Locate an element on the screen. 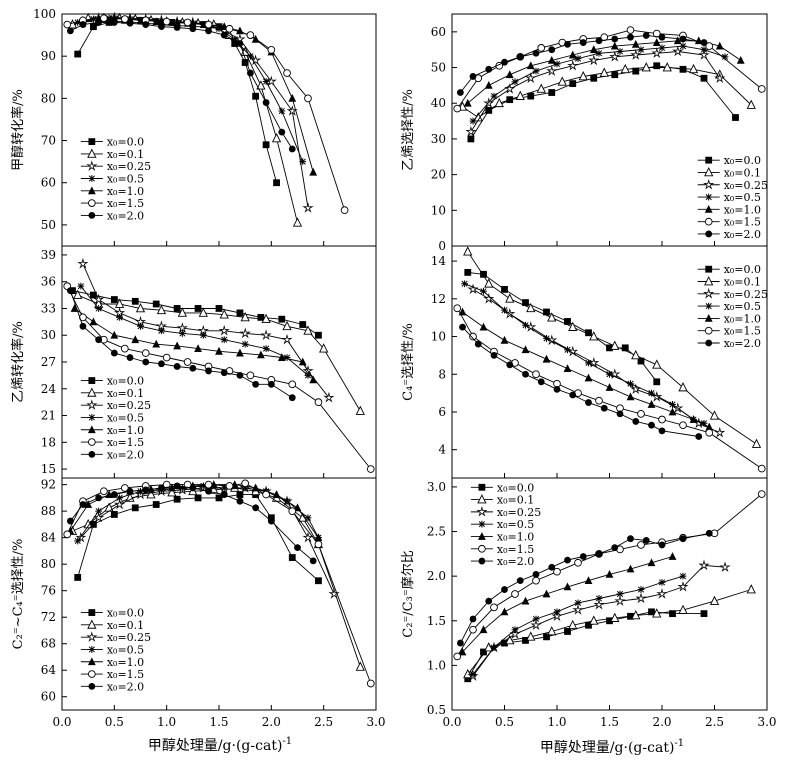 This screenshot has height=761, width=794. y-tick-label: 84 is located at coordinates (49, 538).